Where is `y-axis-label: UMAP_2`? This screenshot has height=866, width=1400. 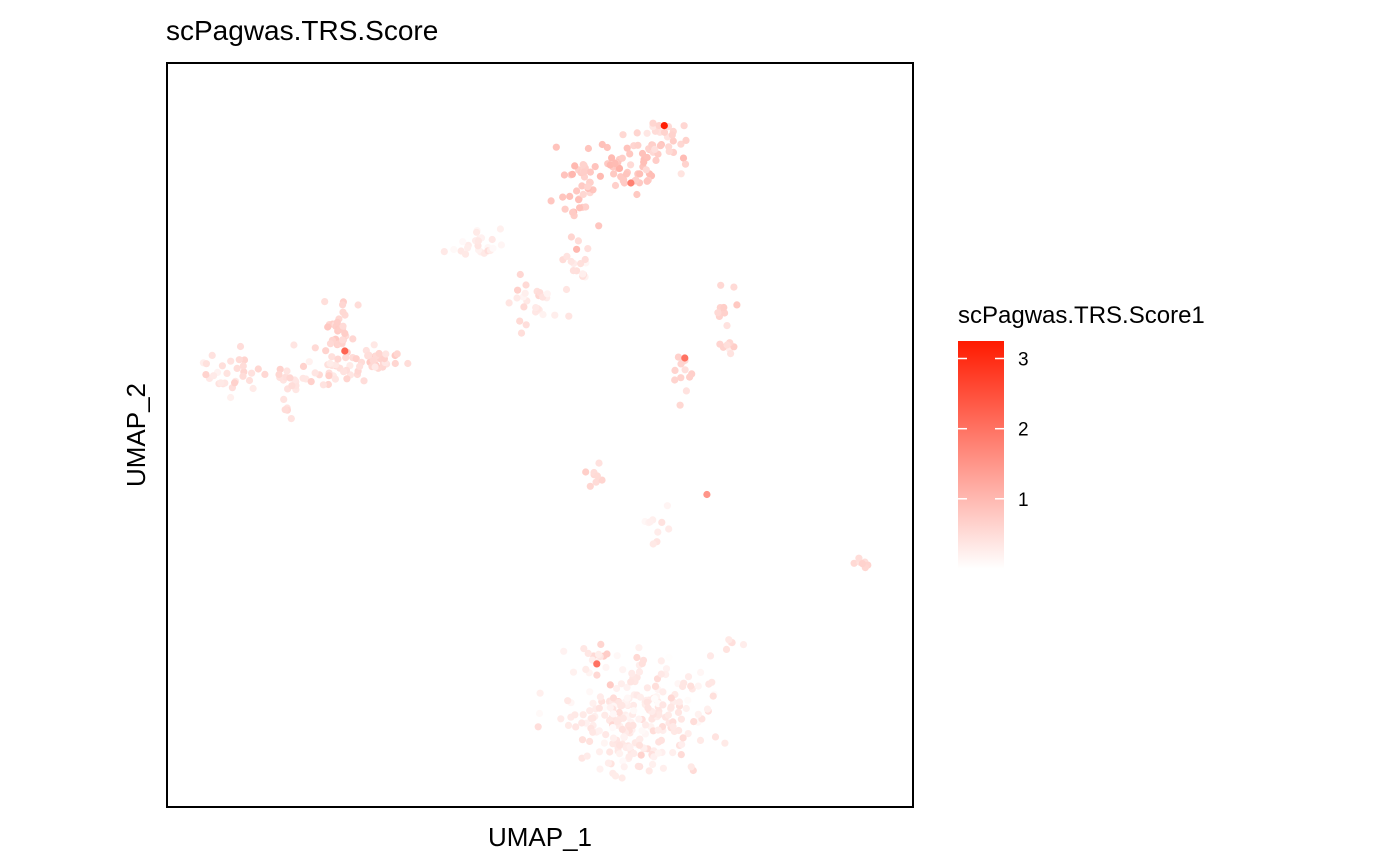
y-axis-label: UMAP_2 is located at coordinates (136, 435).